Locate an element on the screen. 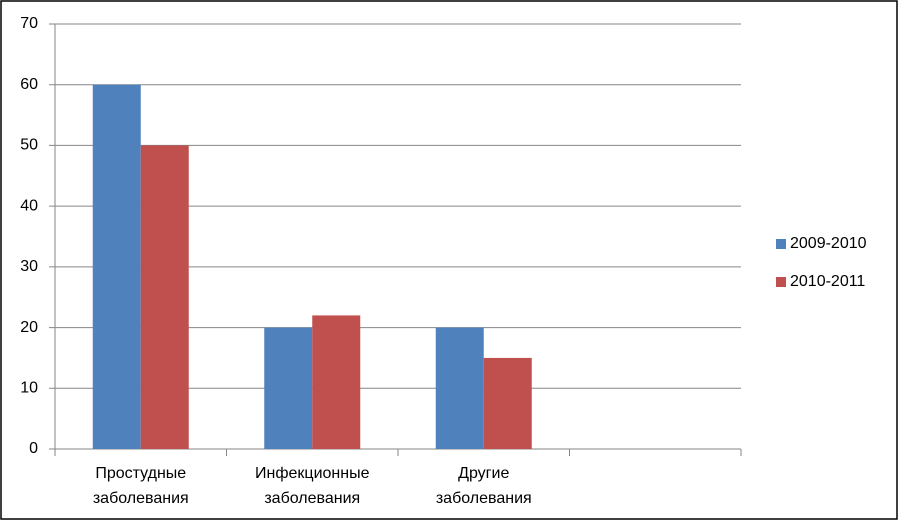 The height and width of the screenshot is (526, 903). legend-label: 2010-2011 is located at coordinates (827, 281).